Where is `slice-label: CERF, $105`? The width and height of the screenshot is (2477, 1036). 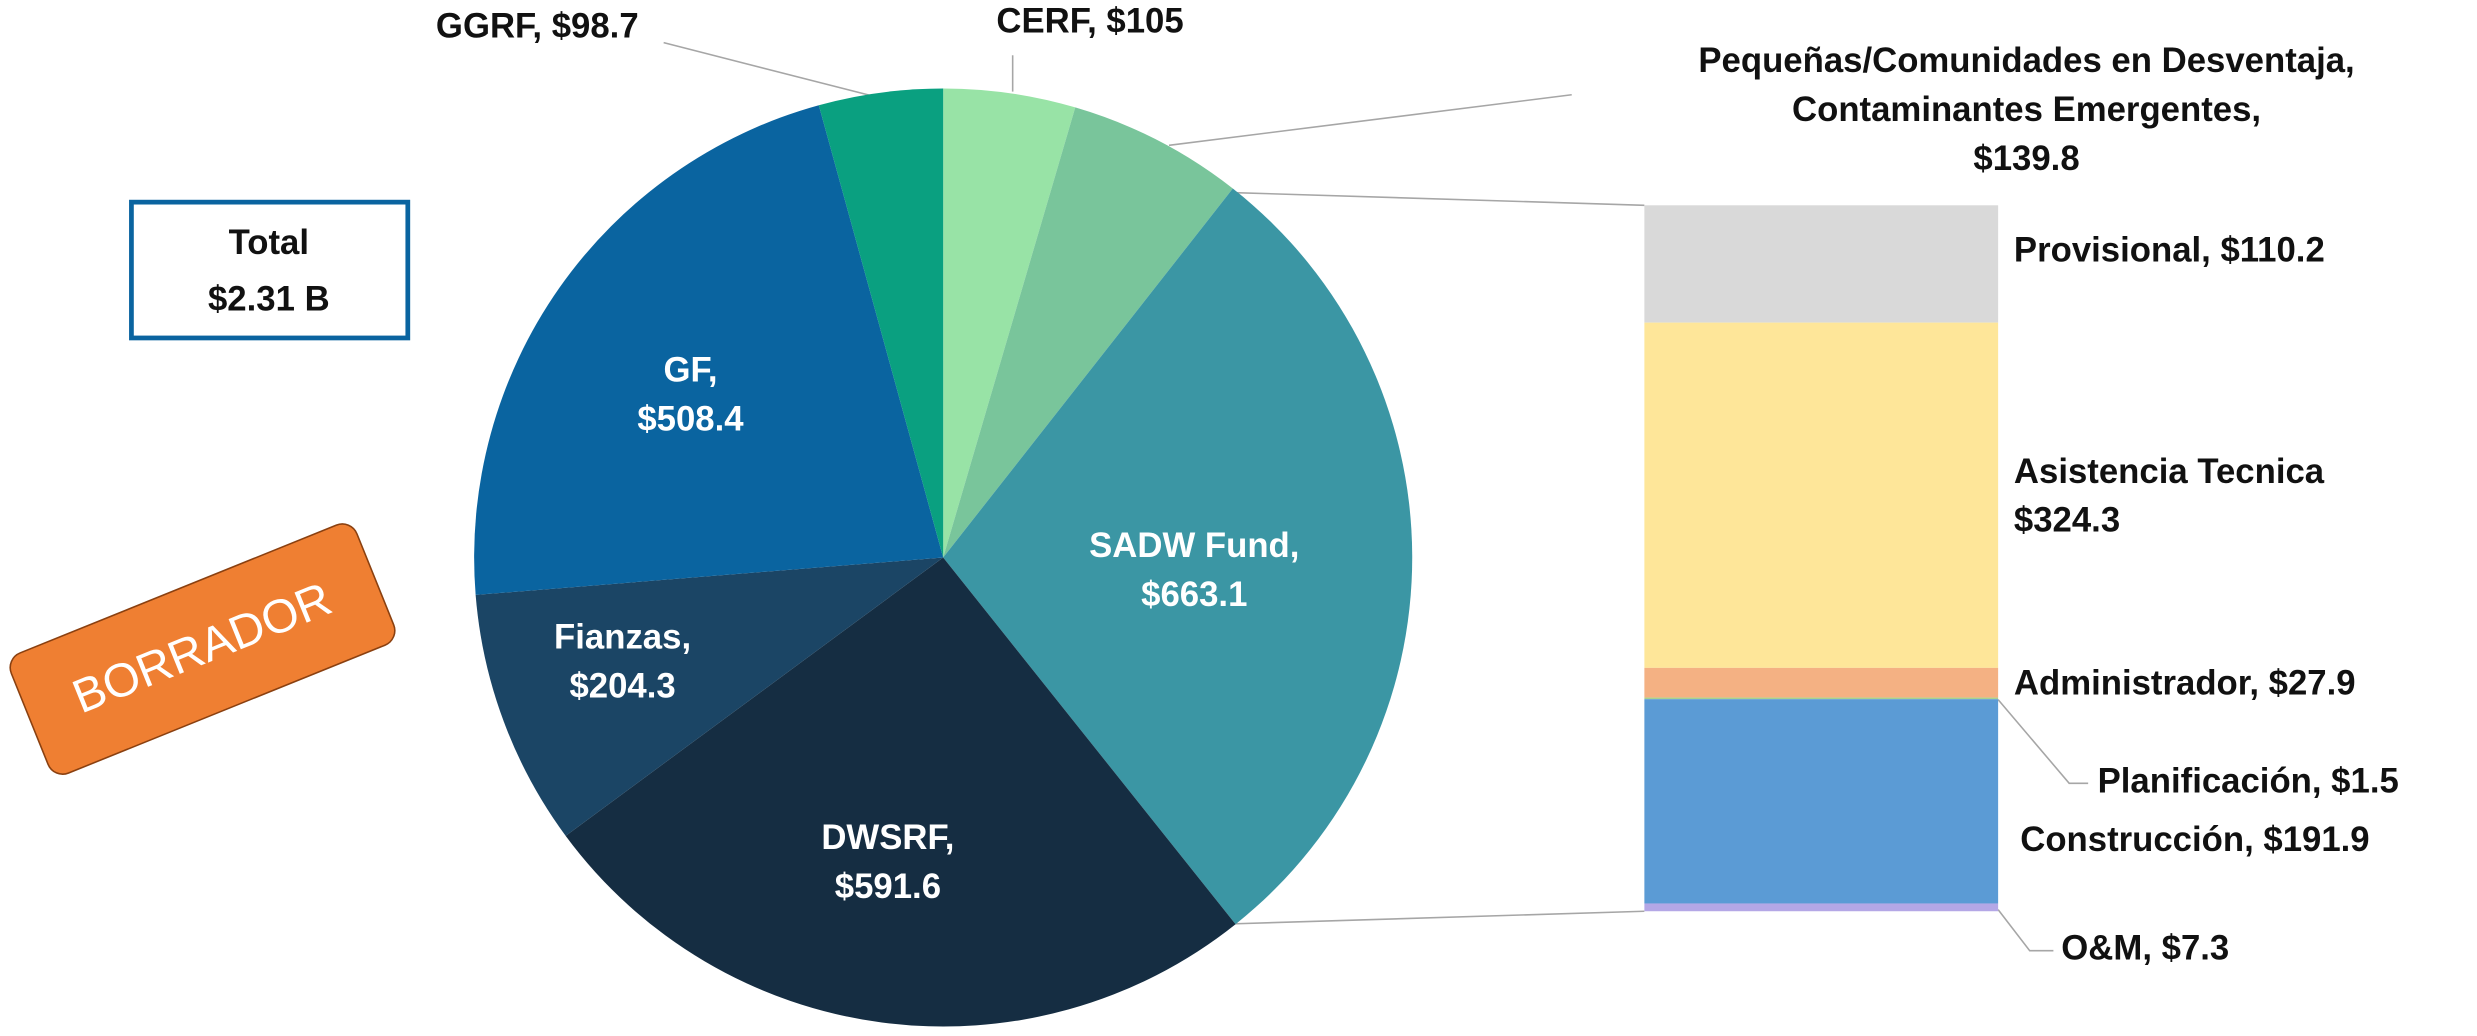
slice-label: CERF, $105 is located at coordinates (1089, 22).